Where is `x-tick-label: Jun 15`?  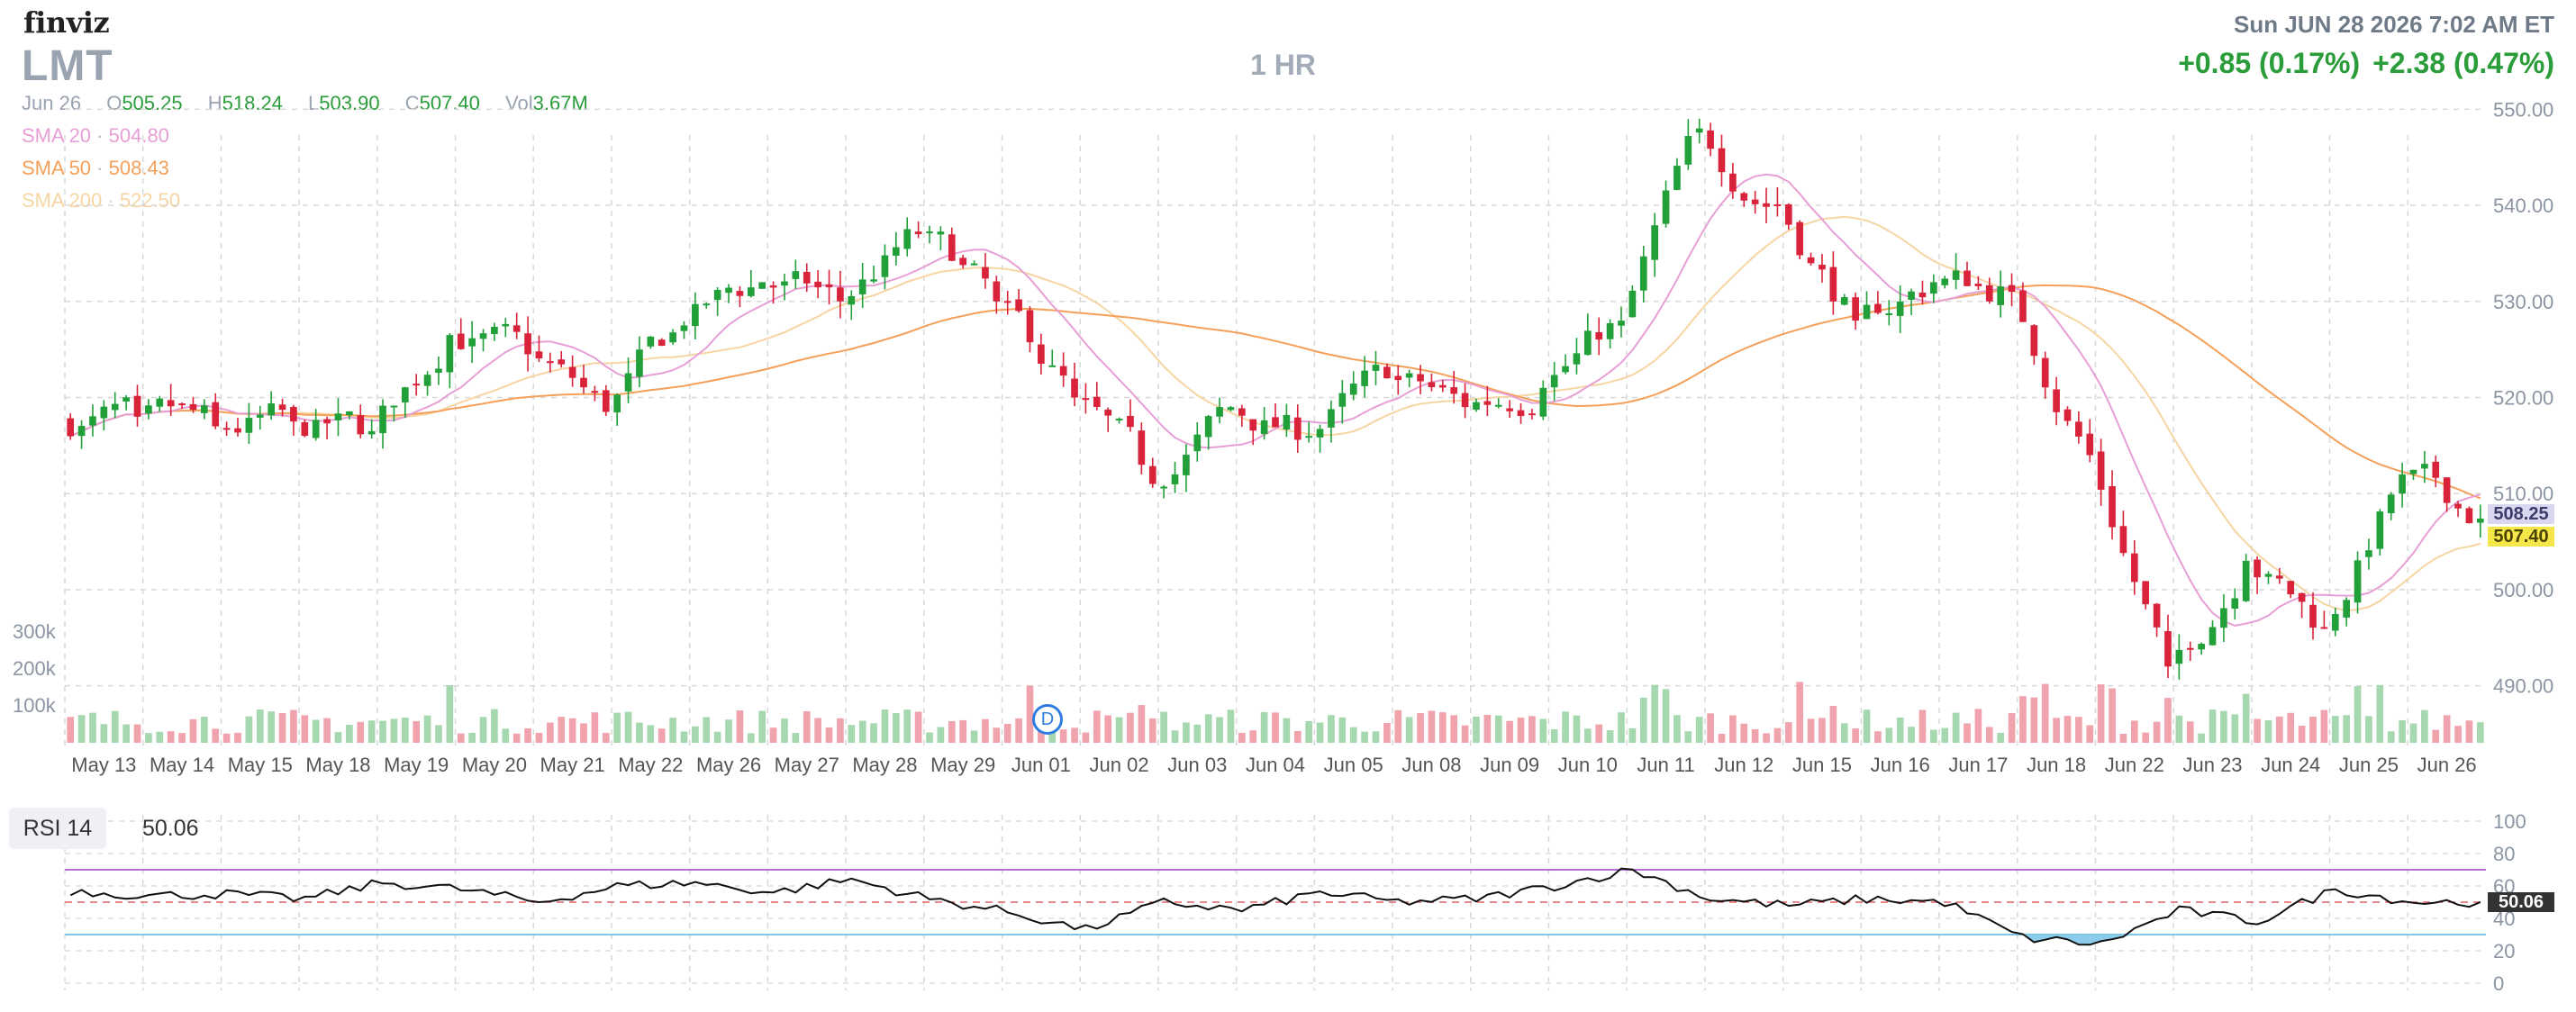
x-tick-label: Jun 15 is located at coordinates (1822, 765).